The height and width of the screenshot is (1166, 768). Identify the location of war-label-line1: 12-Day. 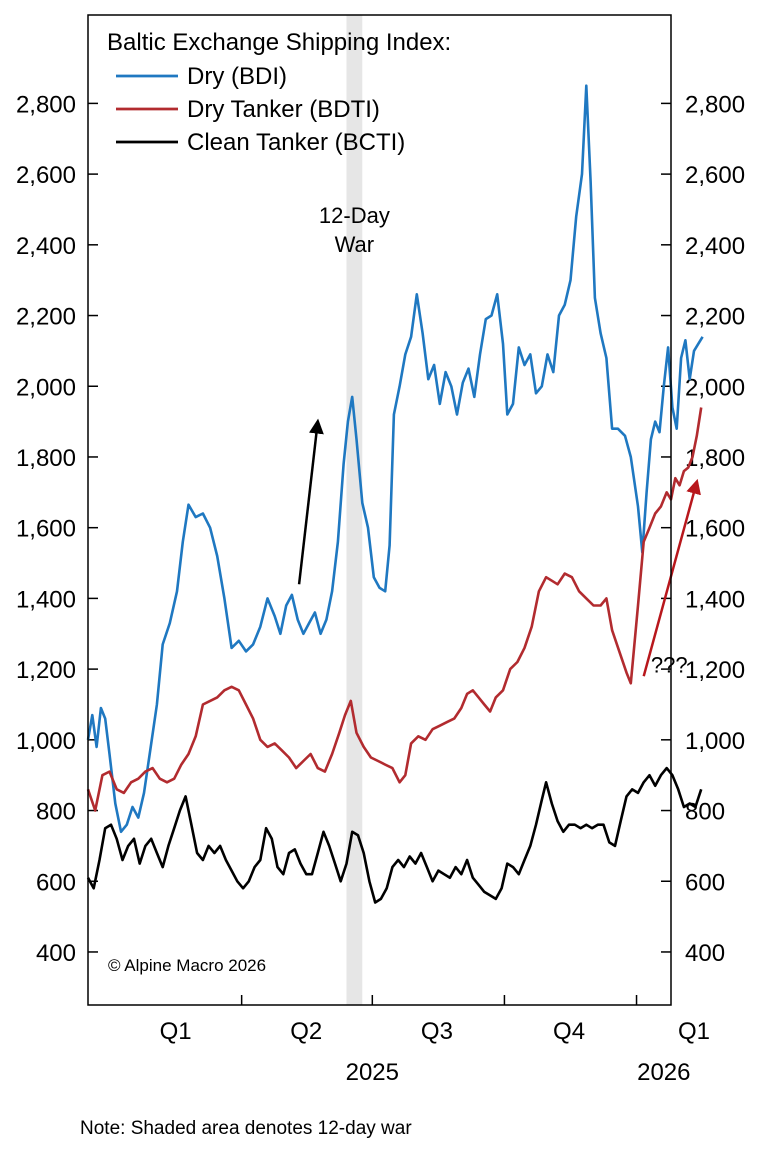
(354, 215).